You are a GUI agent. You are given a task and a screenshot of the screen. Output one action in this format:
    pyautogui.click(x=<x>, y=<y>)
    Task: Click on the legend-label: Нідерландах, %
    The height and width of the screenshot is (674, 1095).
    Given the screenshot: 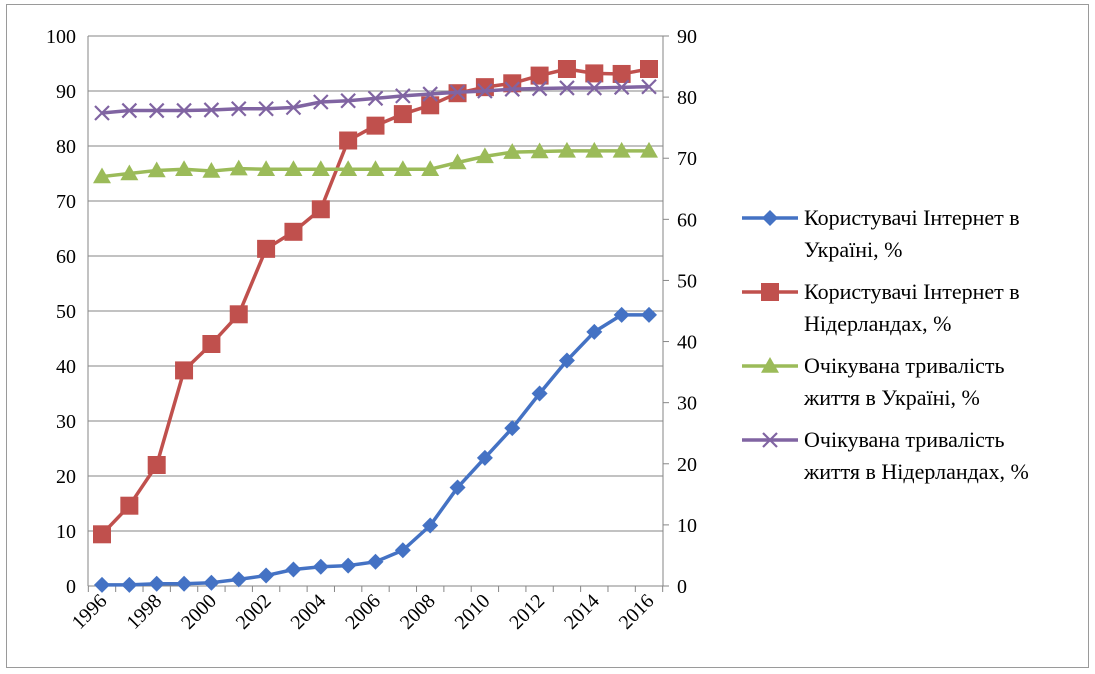 What is the action you would take?
    pyautogui.click(x=877, y=323)
    